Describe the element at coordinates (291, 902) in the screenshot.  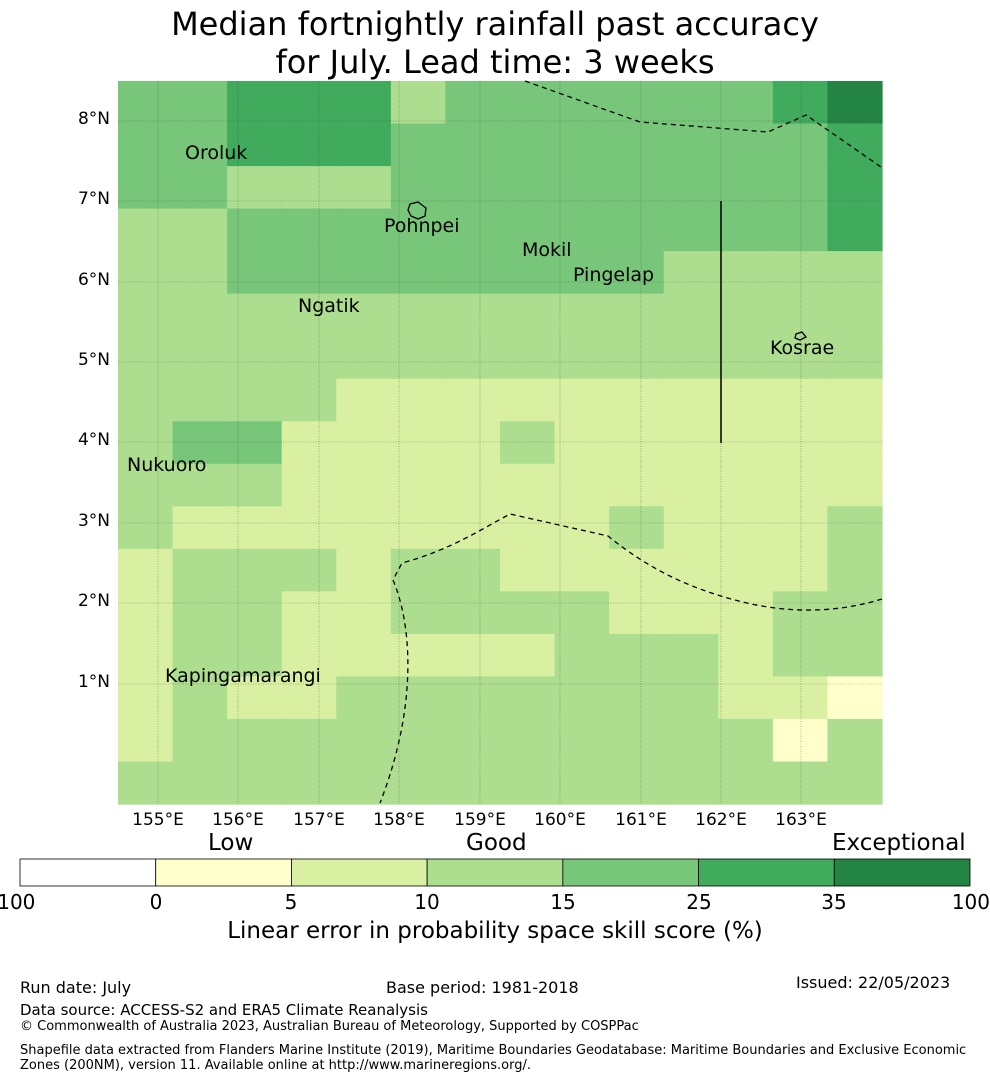
I see `colorbar-tick-label: 5` at that location.